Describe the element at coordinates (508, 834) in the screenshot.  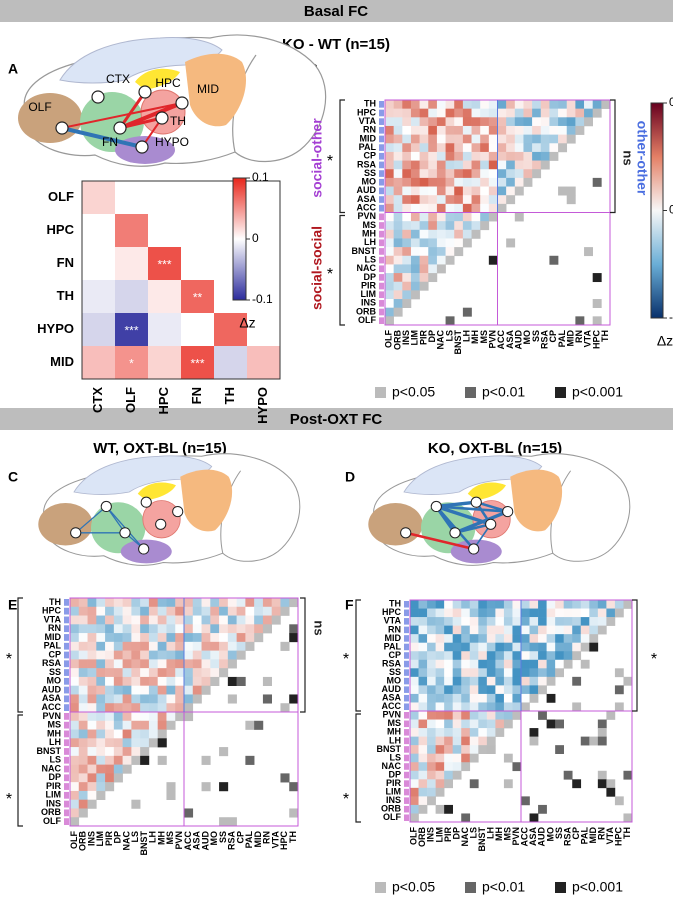
I see `column-label: MS` at that location.